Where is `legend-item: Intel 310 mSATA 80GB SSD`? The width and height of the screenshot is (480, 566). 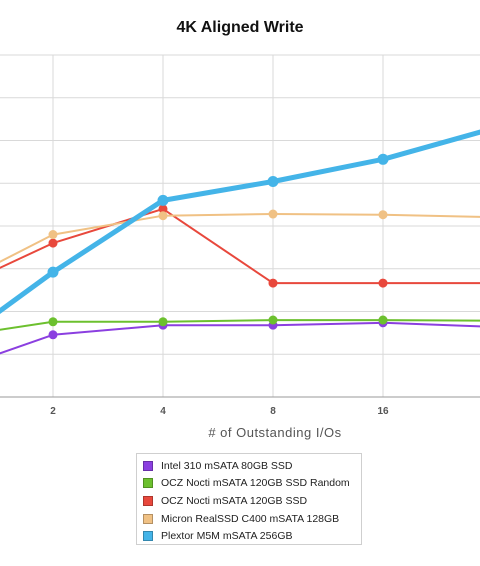 legend-item: Intel 310 mSATA 80GB SSD is located at coordinates (252, 466).